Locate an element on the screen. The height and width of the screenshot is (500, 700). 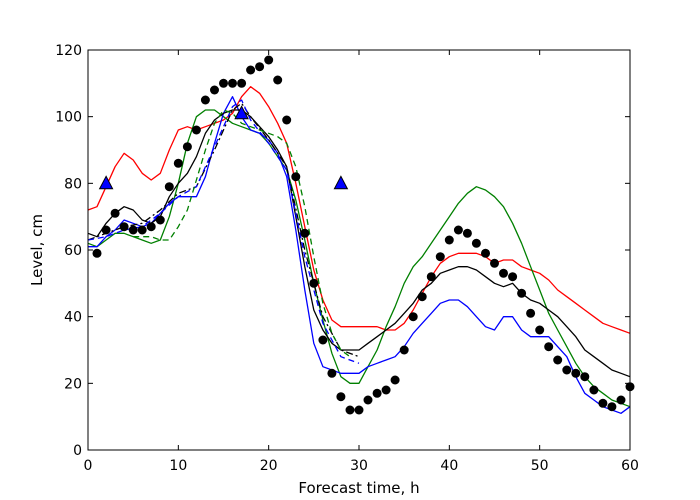
x-tick-label: 50 is located at coordinates (540, 466).